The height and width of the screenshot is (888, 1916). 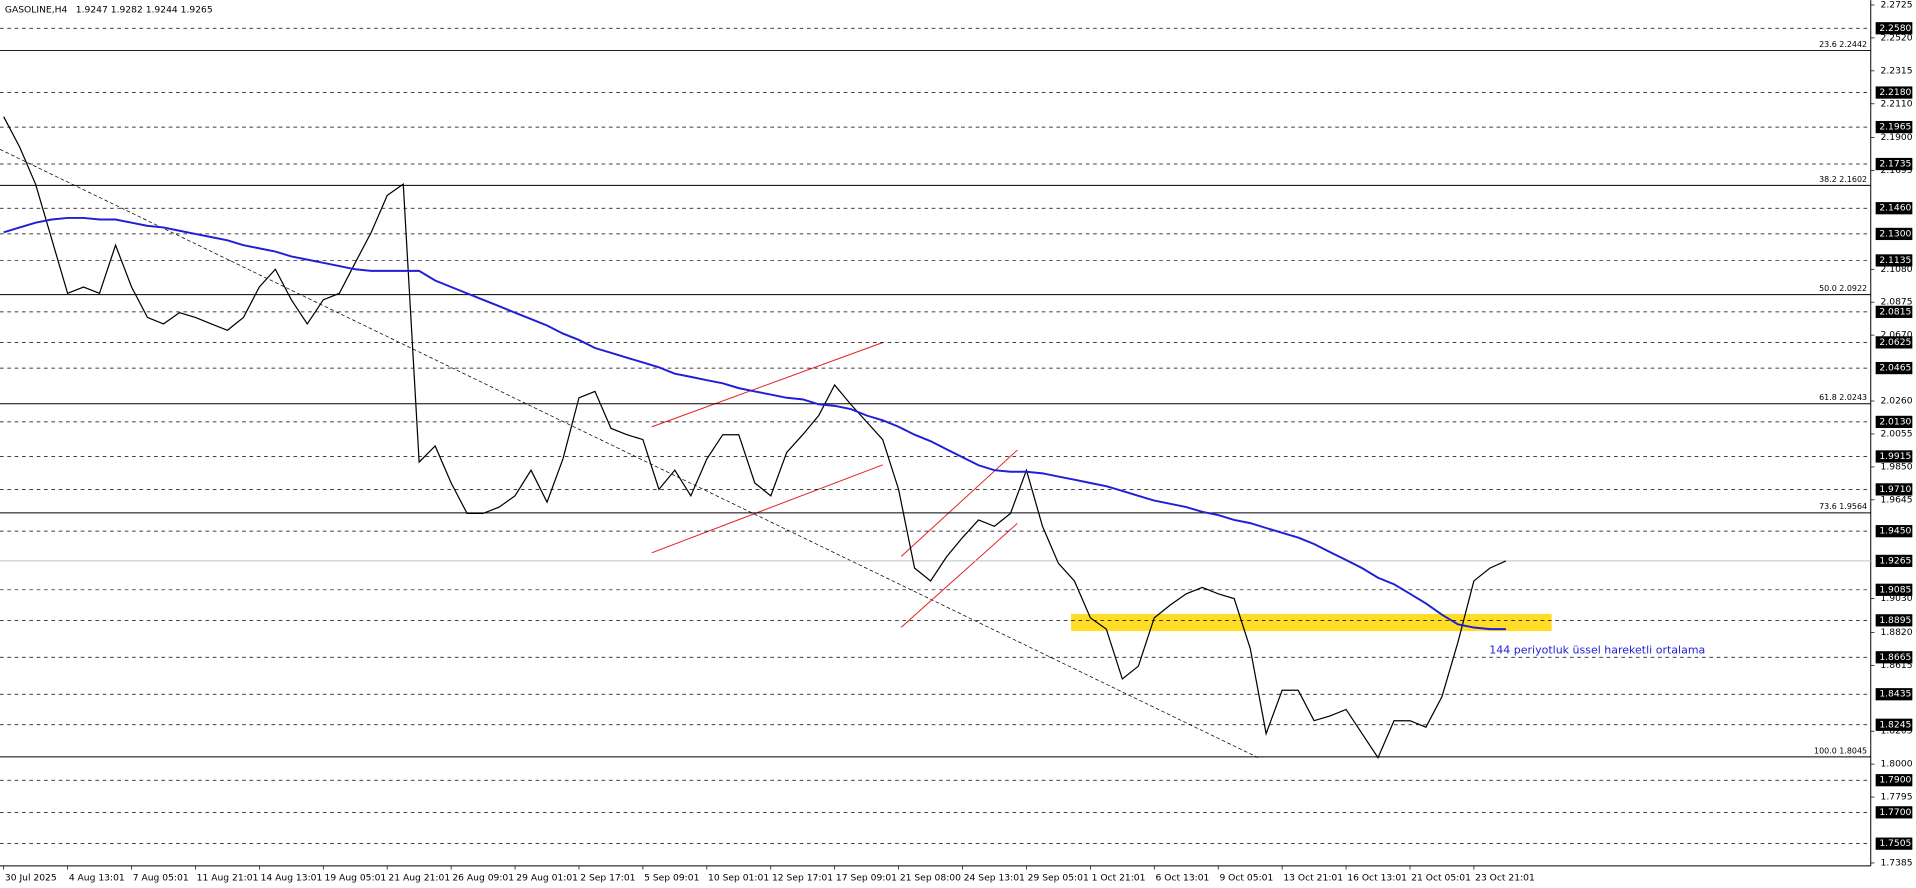 I want to click on level-label: 2.1735, so click(x=1895, y=164).